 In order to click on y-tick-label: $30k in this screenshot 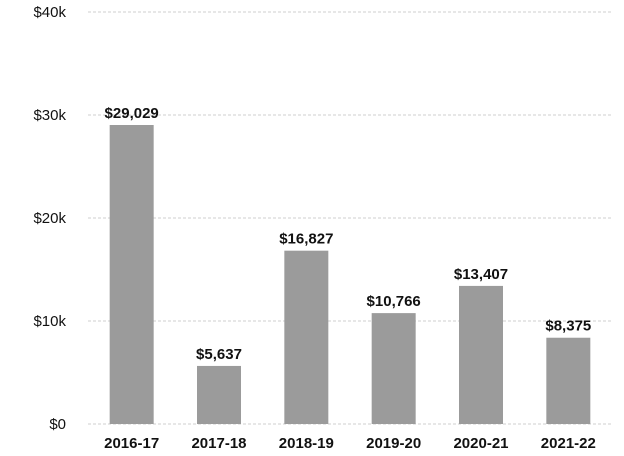, I will do `click(49, 115)`.